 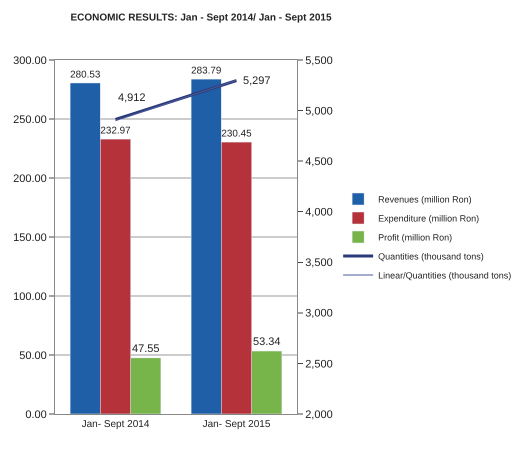 What do you see at coordinates (425, 199) in the screenshot?
I see `legend-label: Revenues (million Ron)` at bounding box center [425, 199].